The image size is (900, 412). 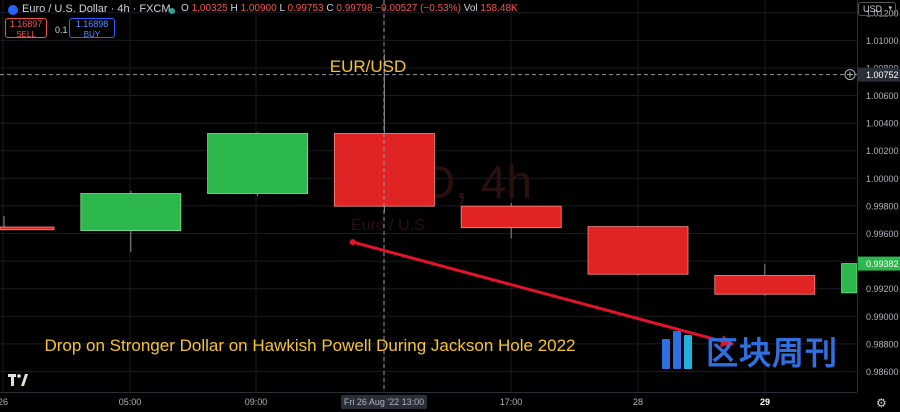 What do you see at coordinates (726, 341) in the screenshot?
I see `arrow-head` at bounding box center [726, 341].